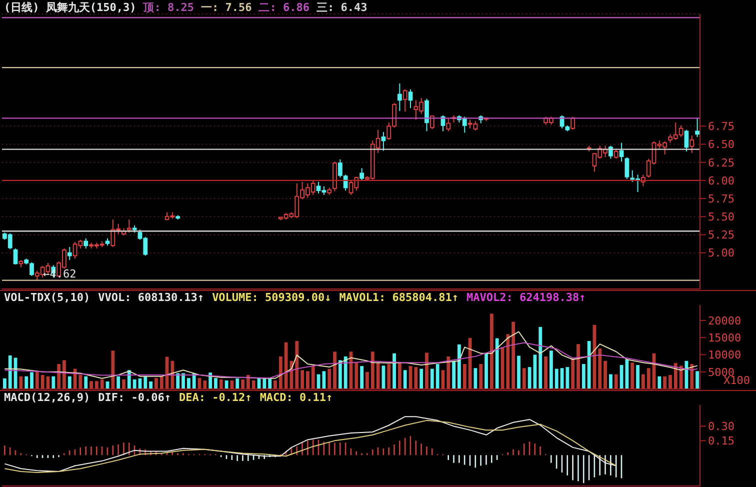 The width and height of the screenshot is (756, 487). Describe the element at coordinates (342, 7) in the screenshot. I see `ref-line-label: 三: 6.43` at that location.